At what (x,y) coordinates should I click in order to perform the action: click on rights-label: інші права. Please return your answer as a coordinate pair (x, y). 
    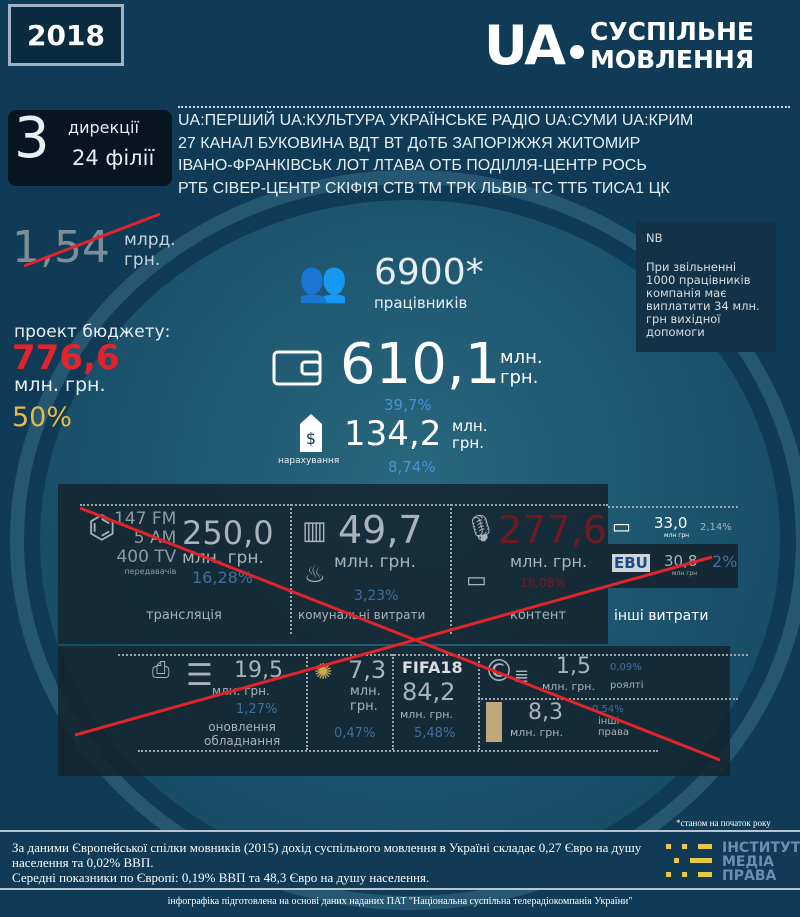
    Looking at the image, I should click on (614, 727).